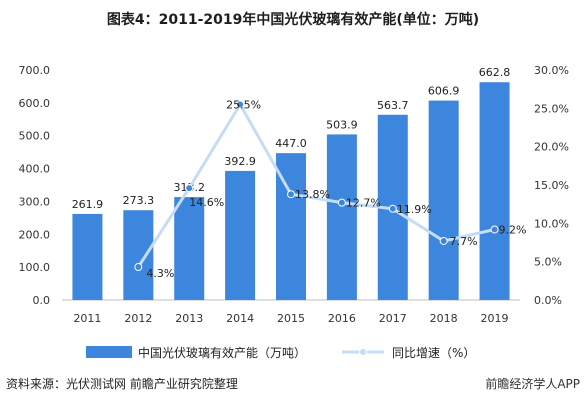  Describe the element at coordinates (363, 352) in the screenshot. I see `legend-line-marker` at that location.